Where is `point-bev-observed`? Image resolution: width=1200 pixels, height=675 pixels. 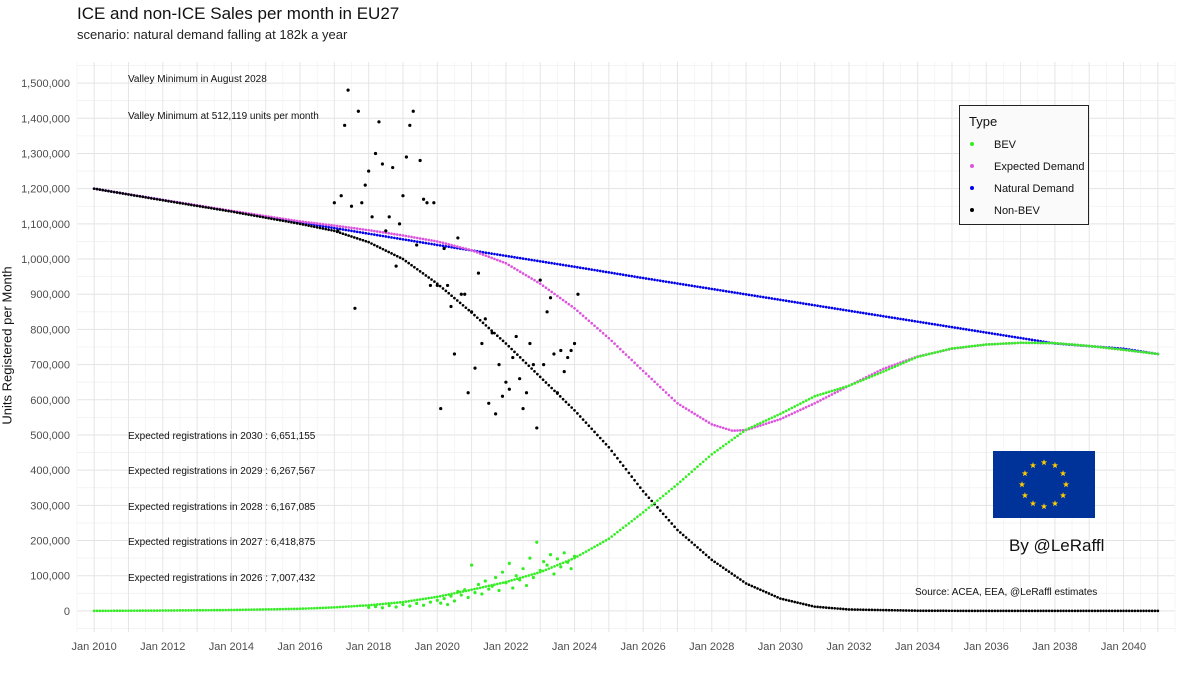
point-bev-observed is located at coordinates (389, 606).